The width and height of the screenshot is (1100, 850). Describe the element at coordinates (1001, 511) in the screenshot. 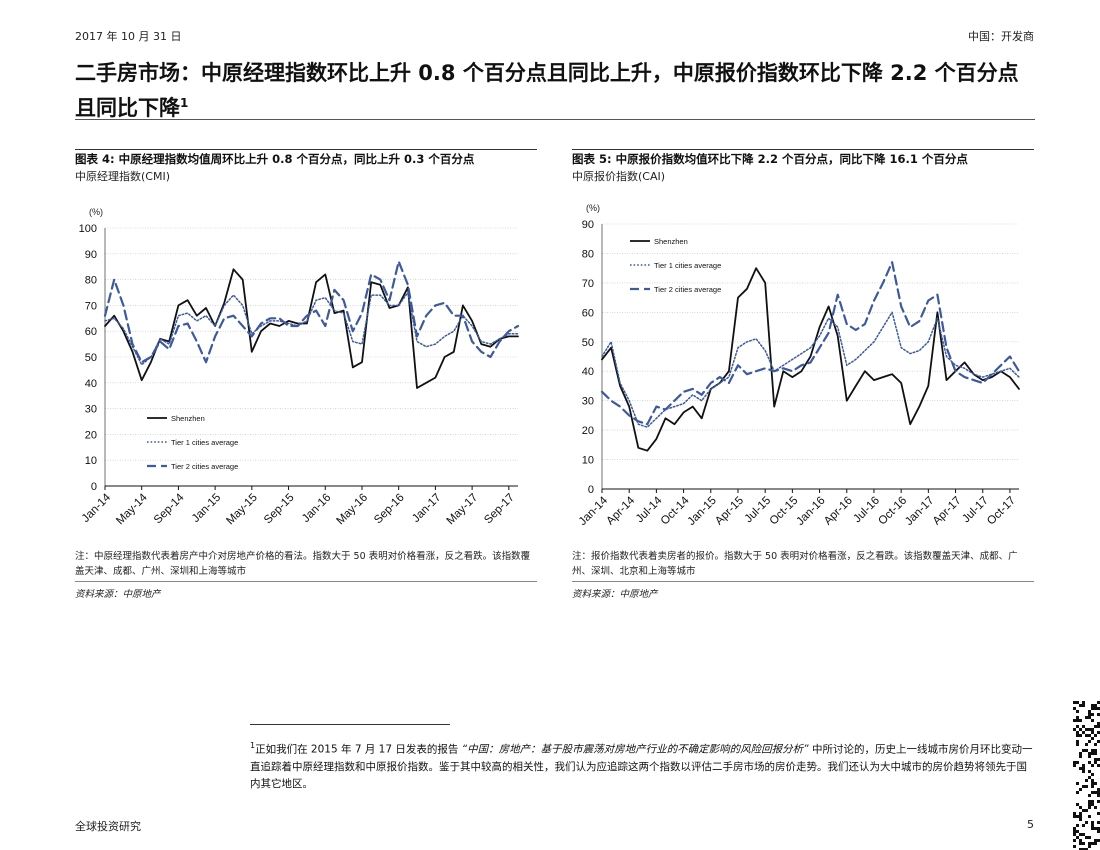

I see `x-tick-label: Oct-17` at that location.